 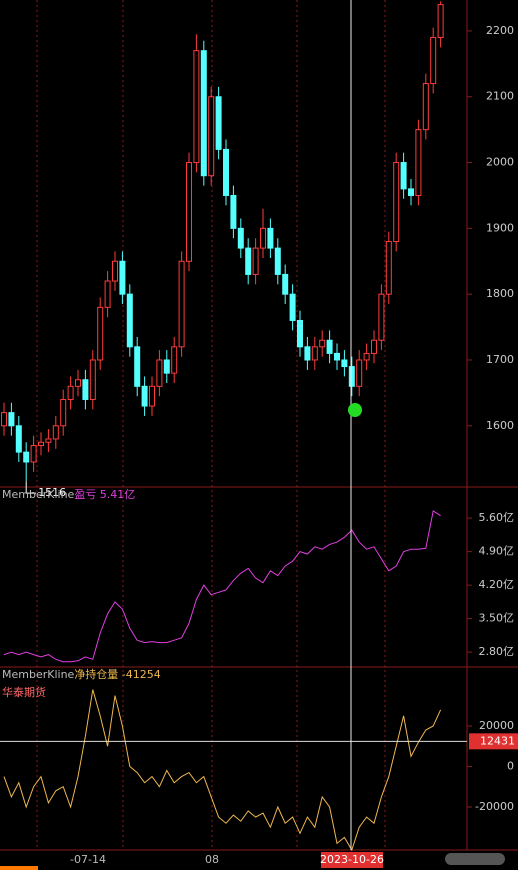 I want to click on y-tick-label: 0, so click(x=510, y=765).